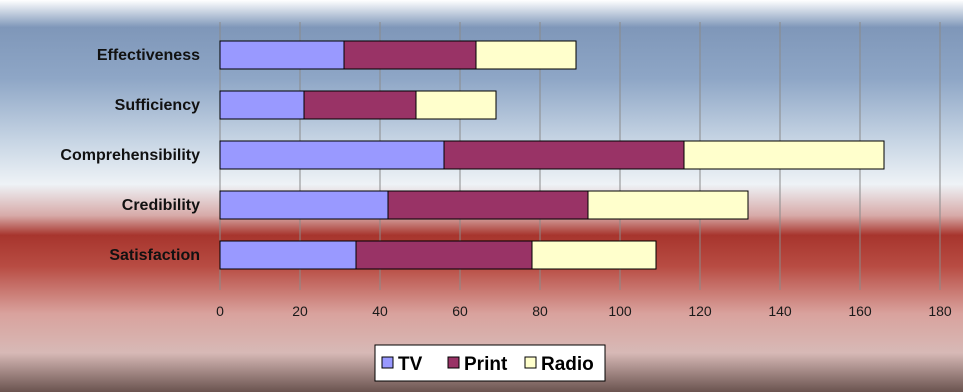 Image resolution: width=963 pixels, height=392 pixels. I want to click on category-label: Credibility, so click(161, 205).